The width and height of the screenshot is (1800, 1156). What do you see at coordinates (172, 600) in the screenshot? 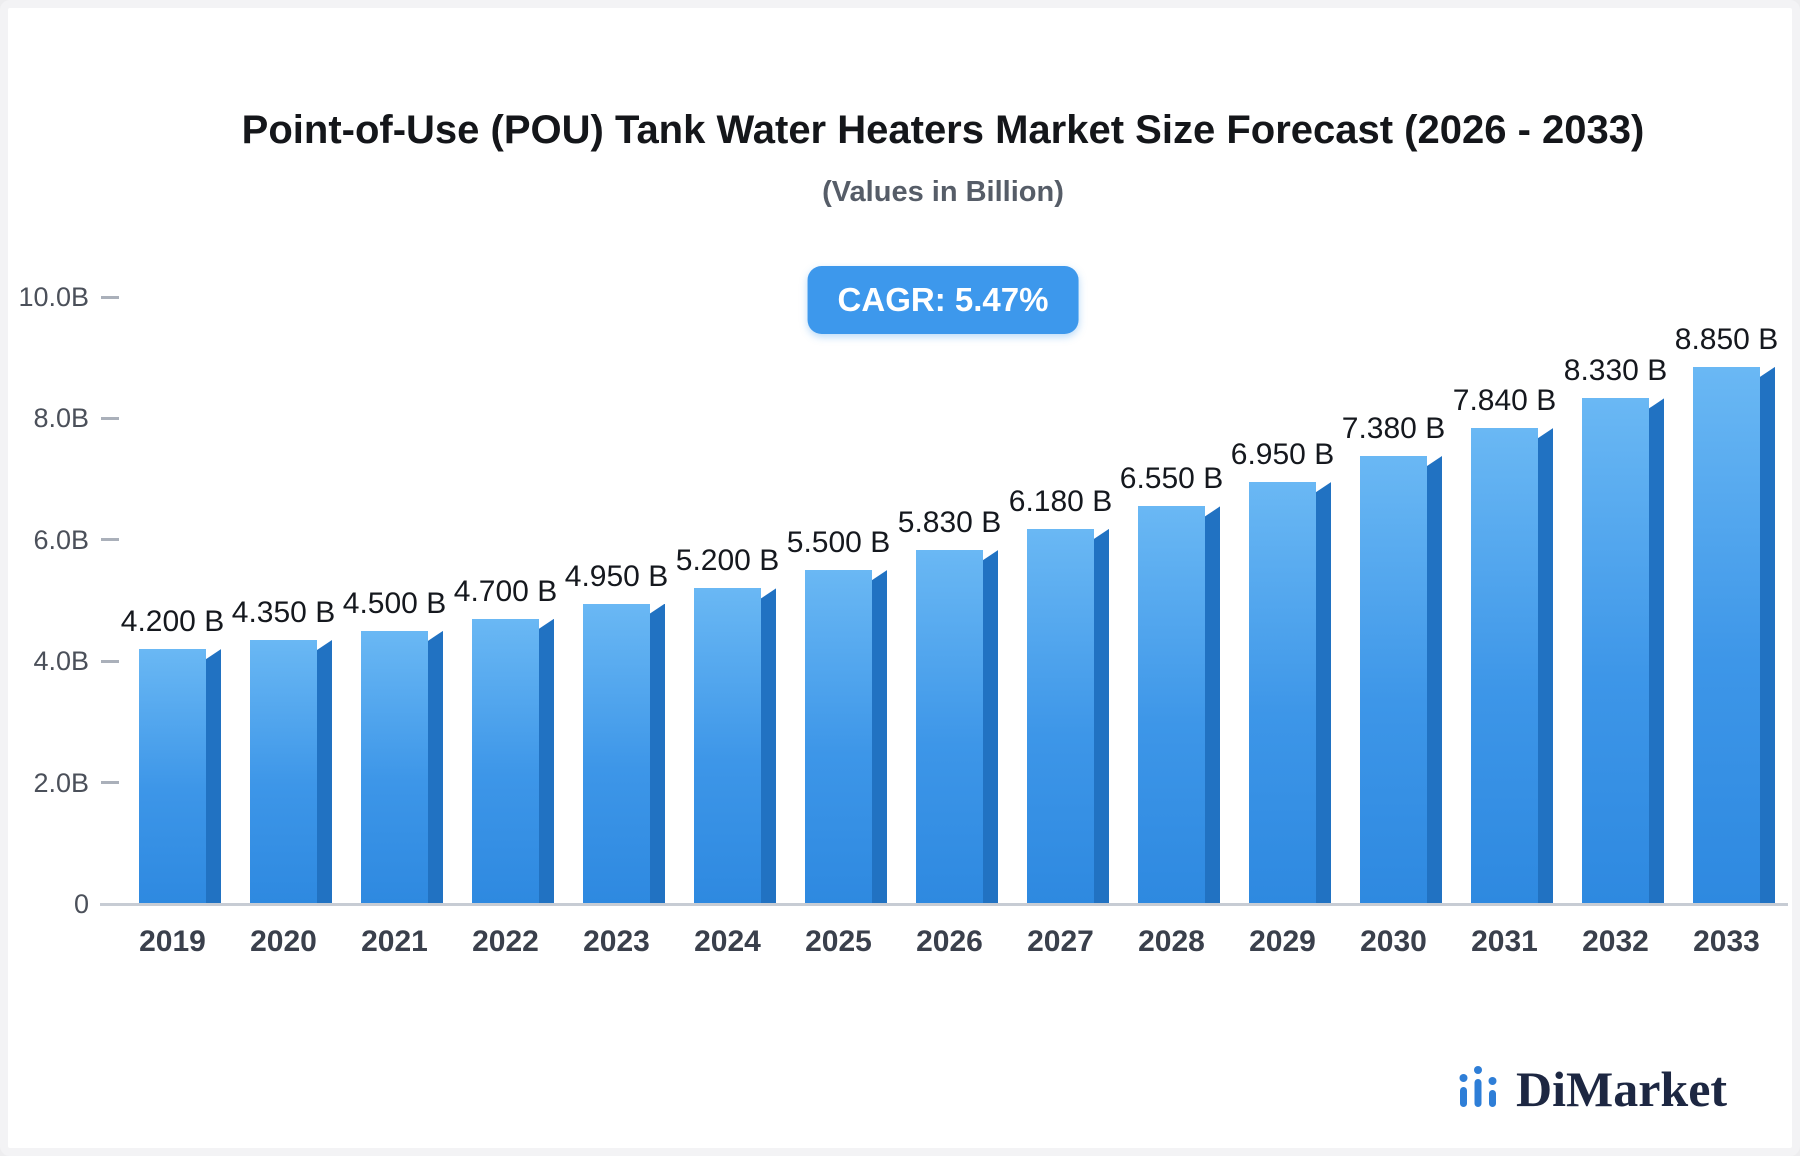
I see `bar-group: 4.200 B` at bounding box center [172, 600].